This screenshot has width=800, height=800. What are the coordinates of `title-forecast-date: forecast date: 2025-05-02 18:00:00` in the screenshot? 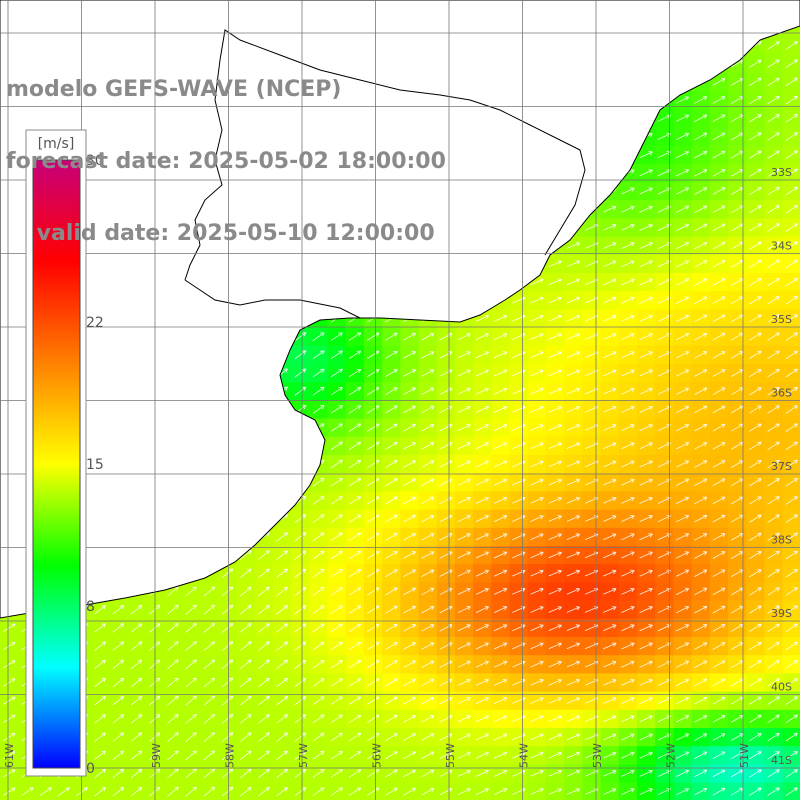 It's located at (226, 161).